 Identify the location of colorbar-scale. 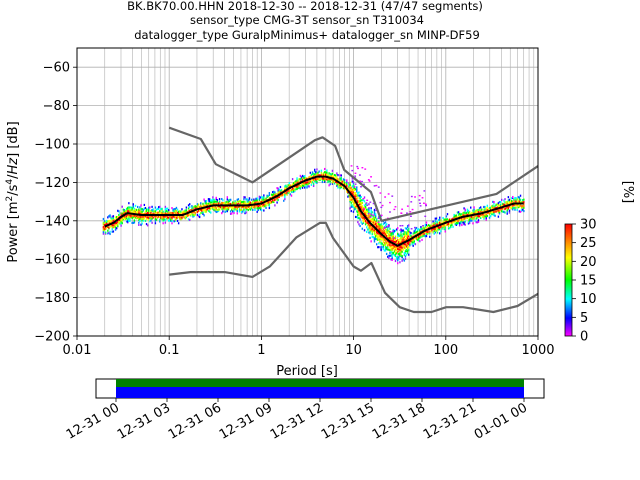
(568, 280).